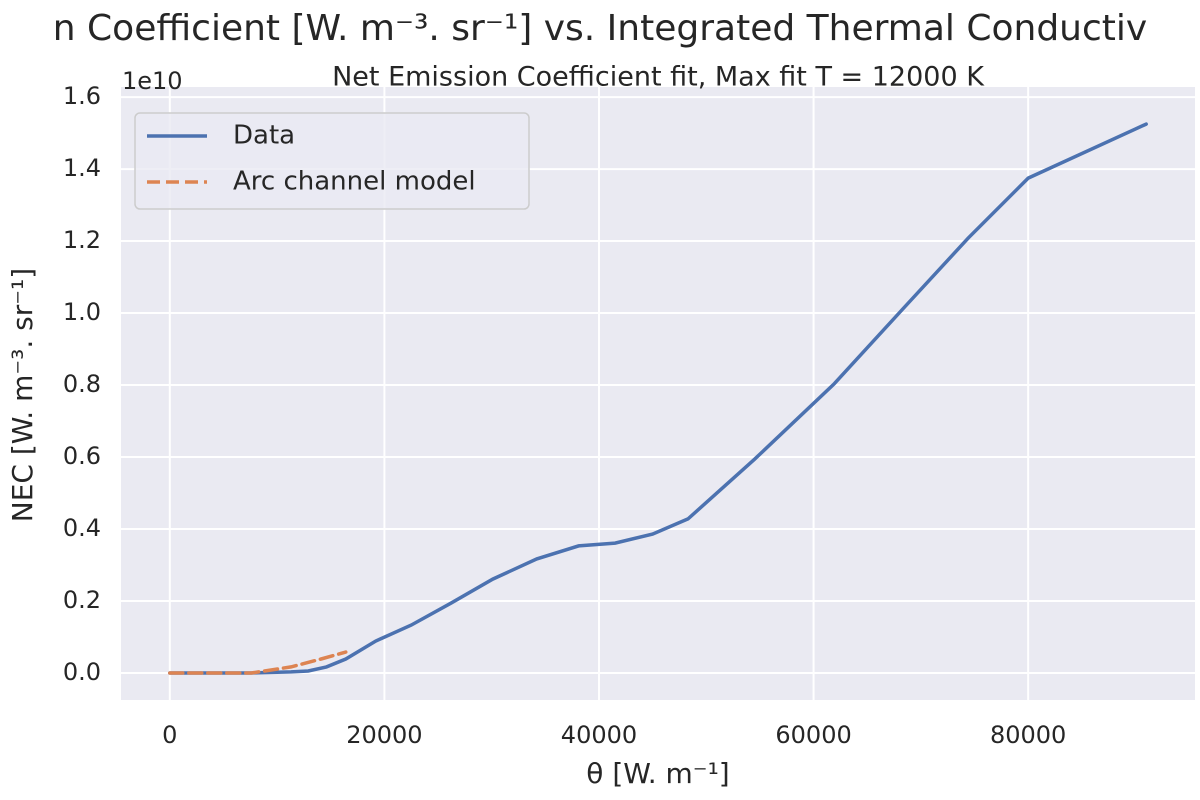 Image resolution: width=1200 pixels, height=800 pixels. What do you see at coordinates (384, 735) in the screenshot?
I see `x-tick-label: 20000` at bounding box center [384, 735].